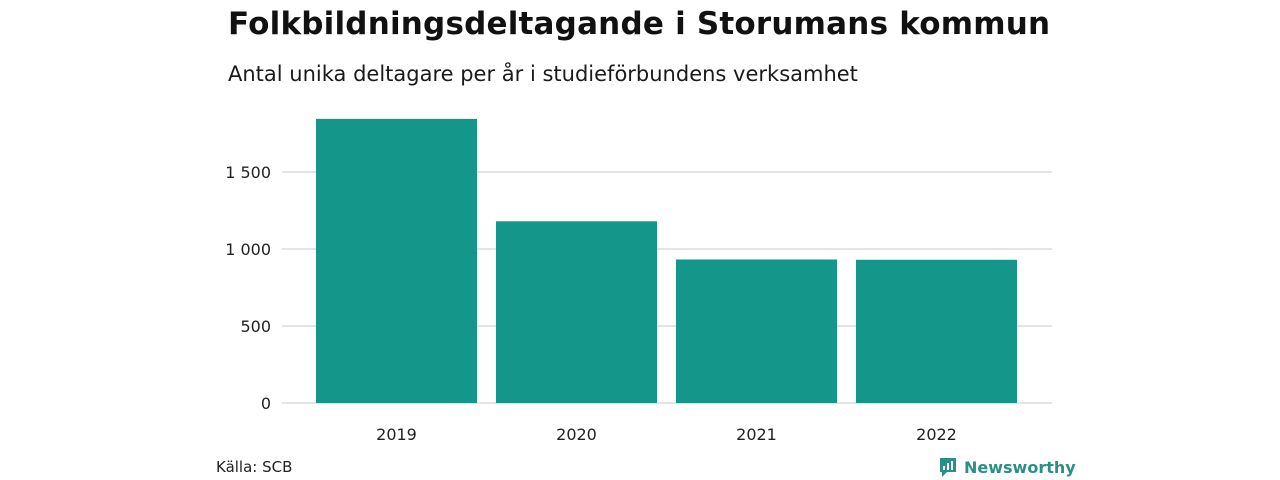 This screenshot has width=1280, height=480. Describe the element at coordinates (396, 434) in the screenshot. I see `x-tick-label: 2019` at that location.